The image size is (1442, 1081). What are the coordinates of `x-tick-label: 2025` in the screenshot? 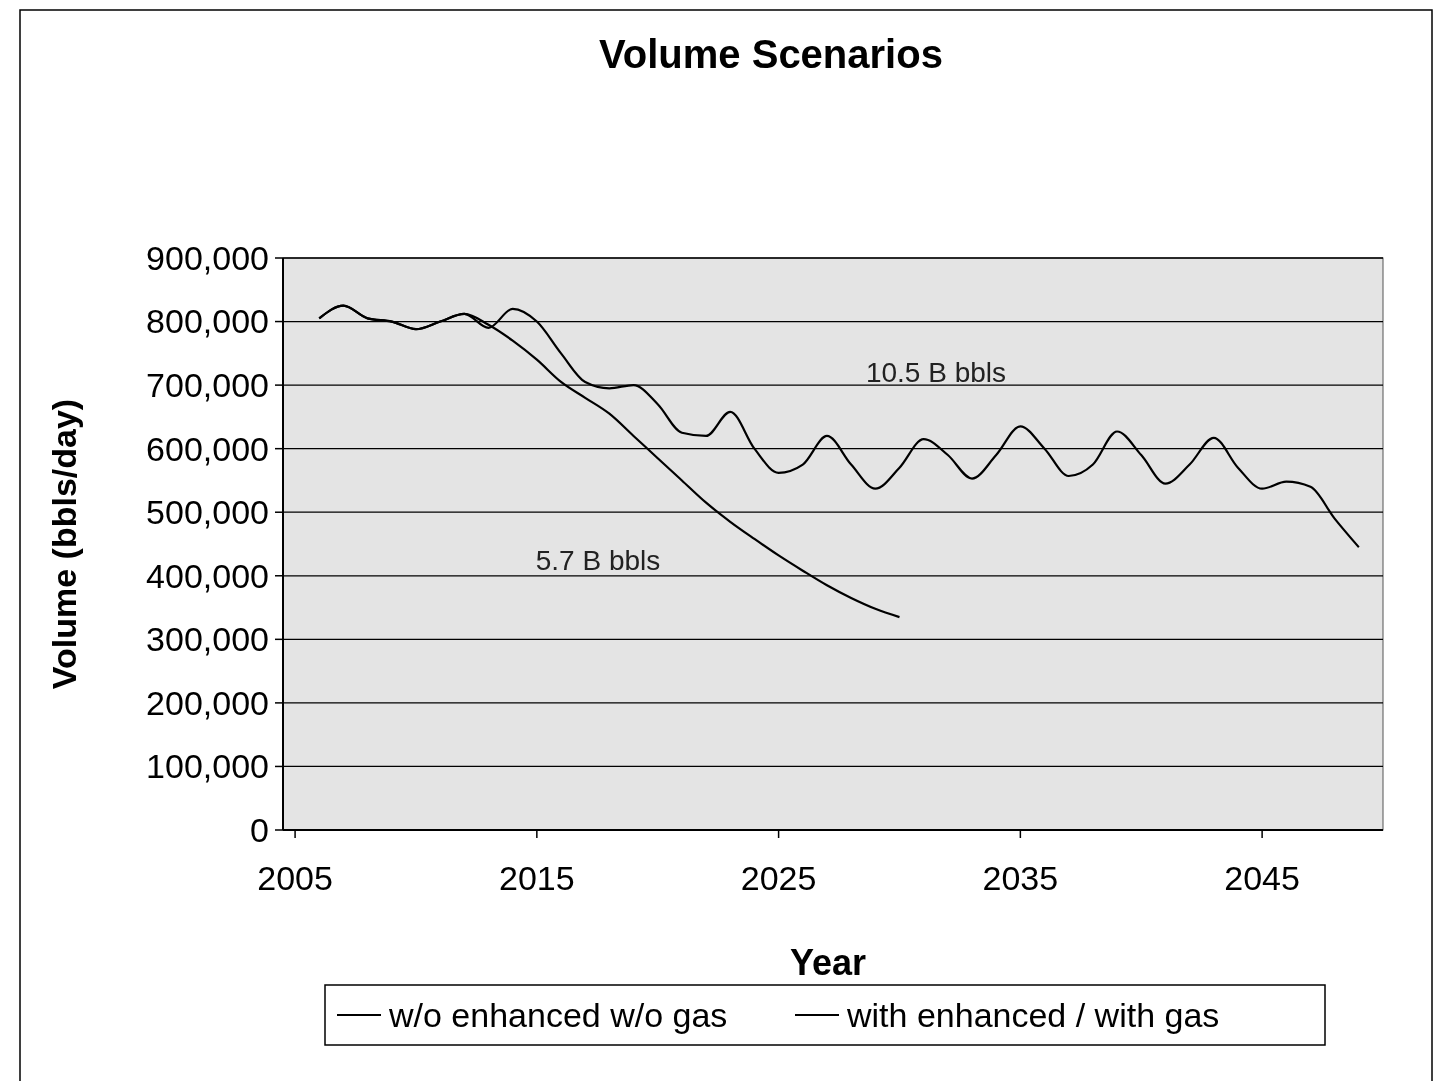 It's located at (778, 878).